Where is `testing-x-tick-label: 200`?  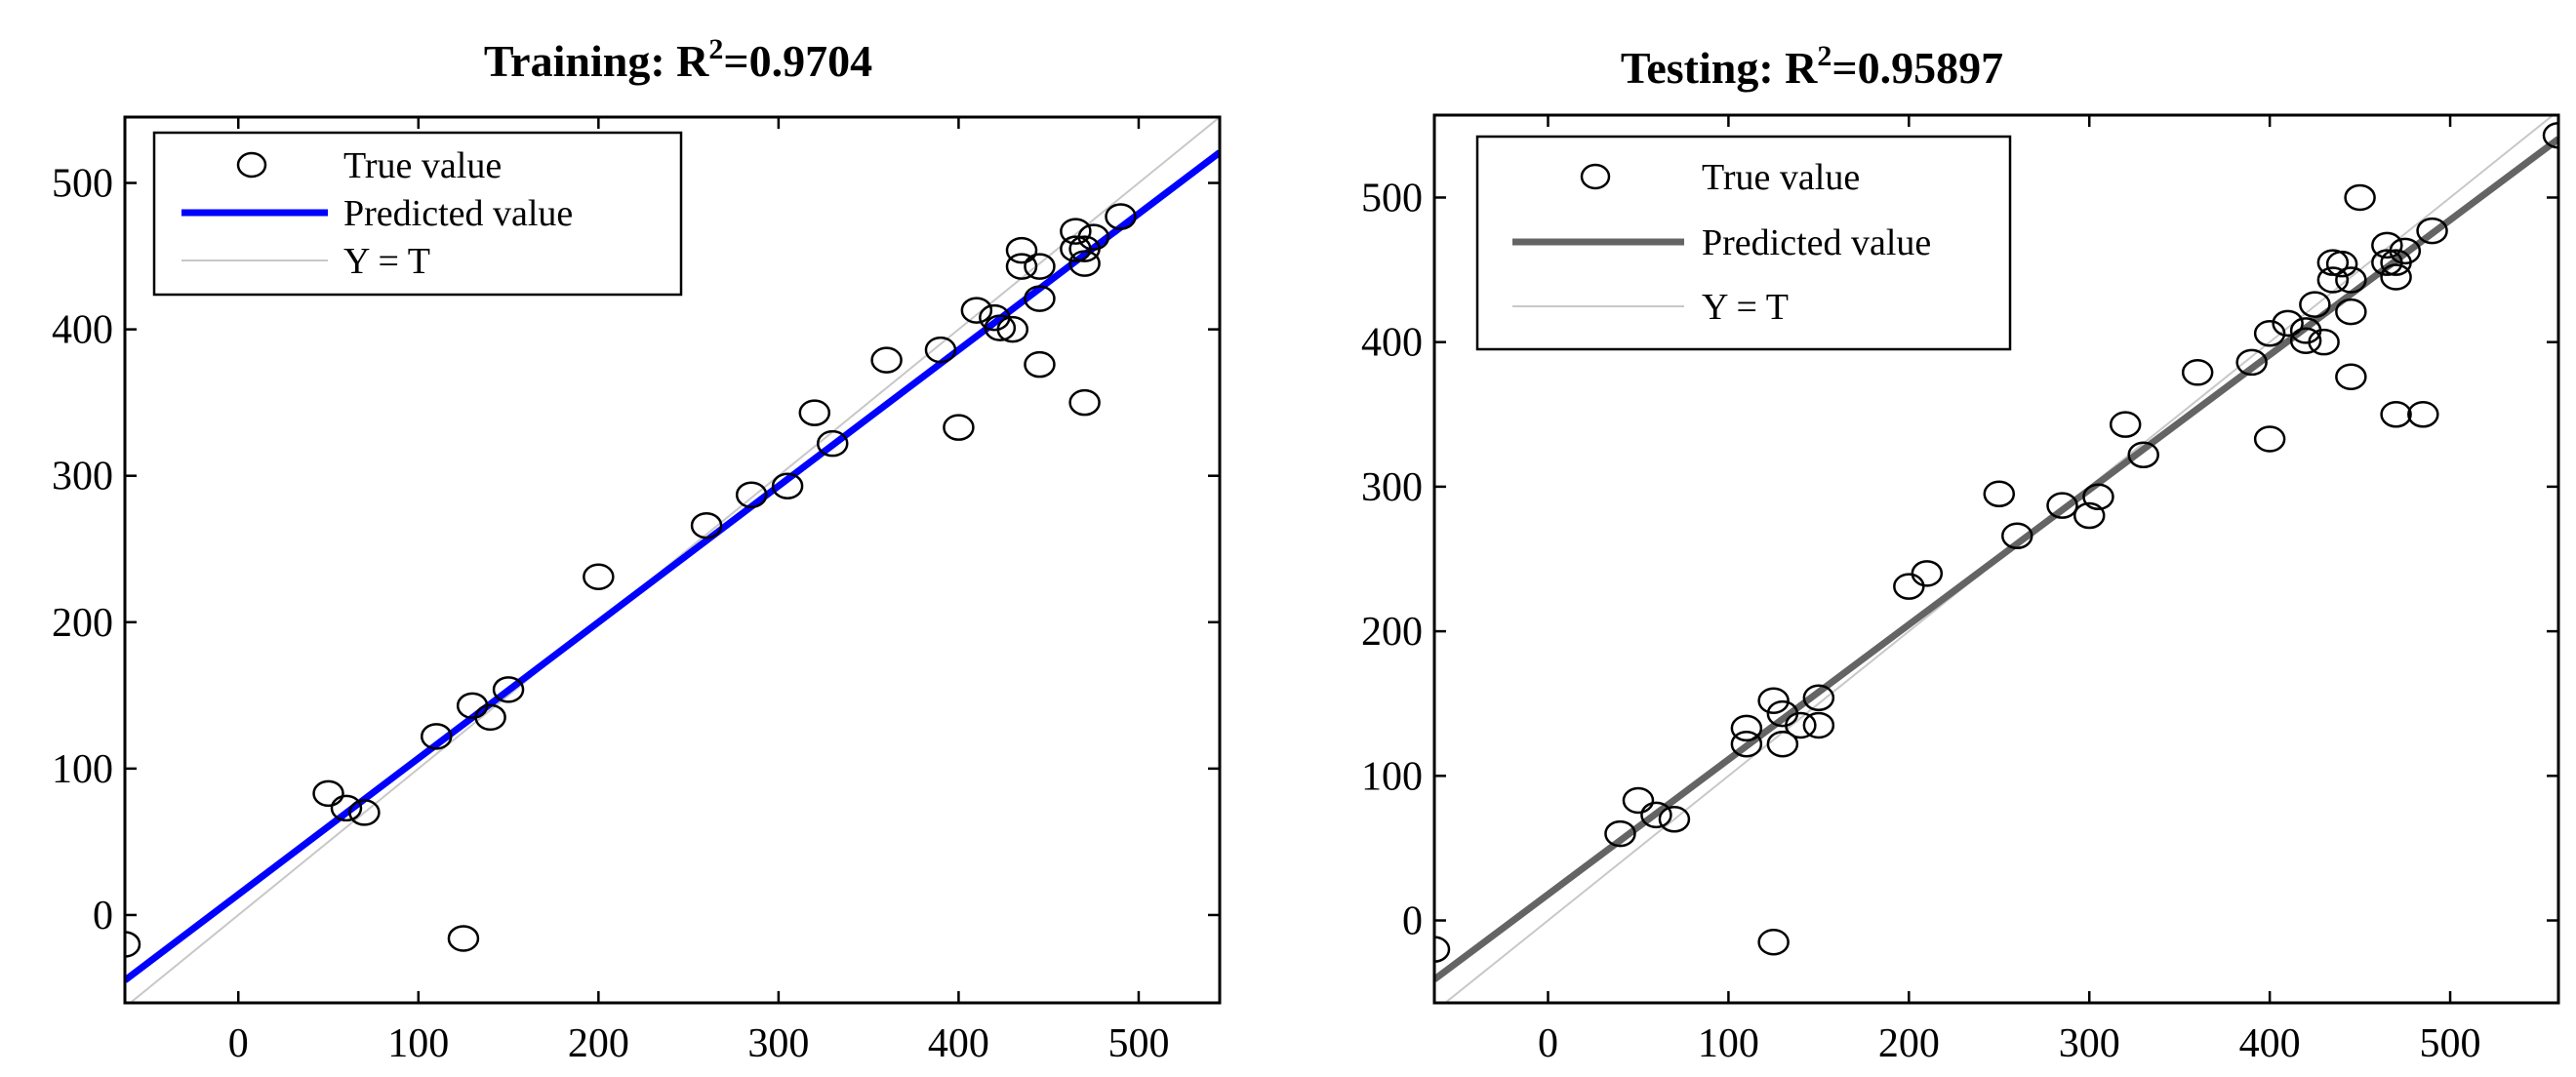
testing-x-tick-label: 200 is located at coordinates (1909, 1043).